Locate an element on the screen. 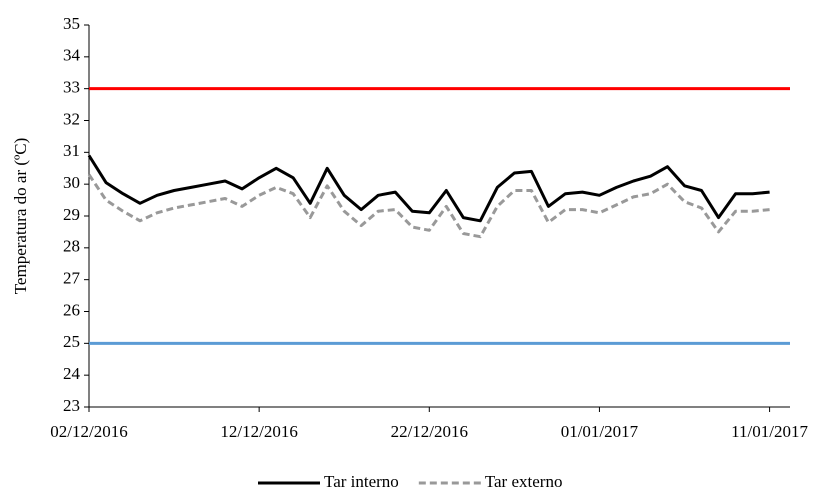  y-tick-label: 31 is located at coordinates (71, 150).